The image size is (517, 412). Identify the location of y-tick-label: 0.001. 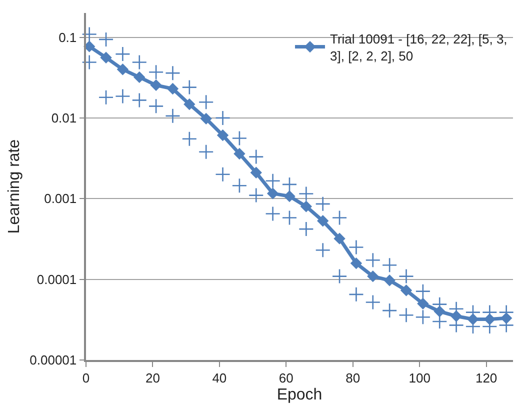
(60, 198).